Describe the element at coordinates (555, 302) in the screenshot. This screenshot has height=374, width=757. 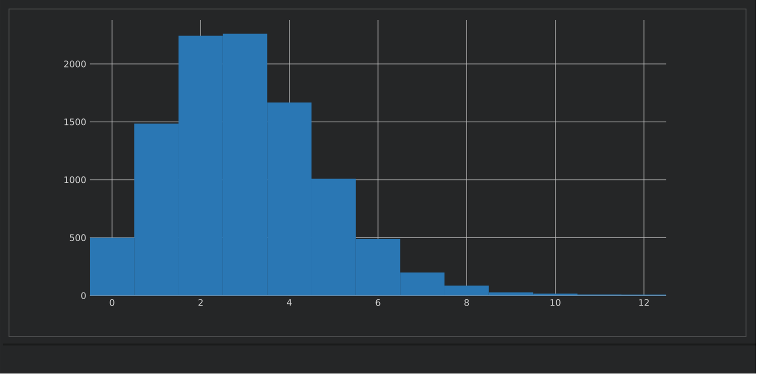
I see `x-tick-label: 10` at that location.